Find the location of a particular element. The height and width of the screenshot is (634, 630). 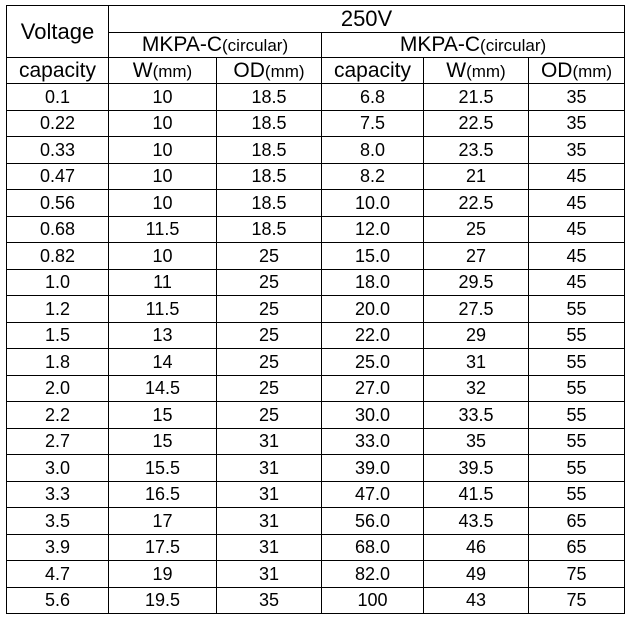

table-cell: 6.8 is located at coordinates (372, 97).